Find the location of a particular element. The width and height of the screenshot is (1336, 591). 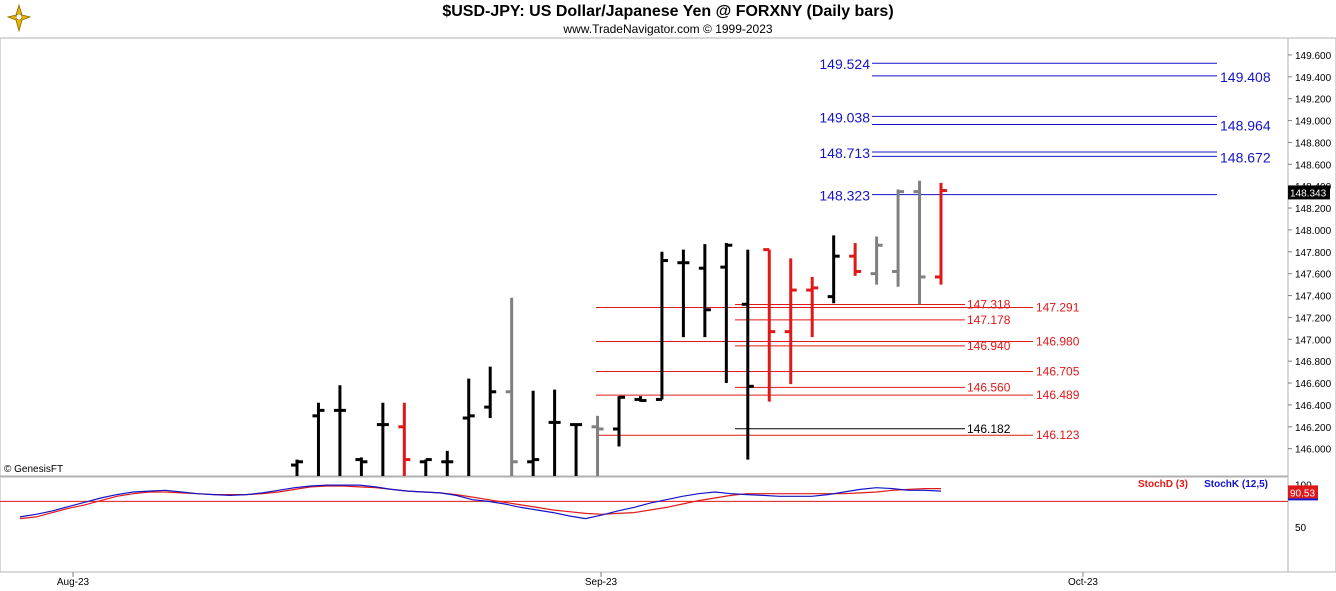

stoch-value-badge is located at coordinates (1303, 492).